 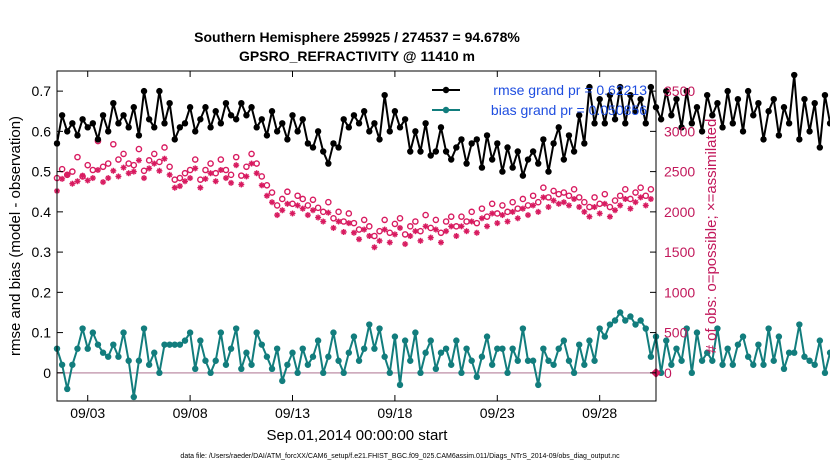 I want to click on y2-tick-label: 2000, so click(x=679, y=212).